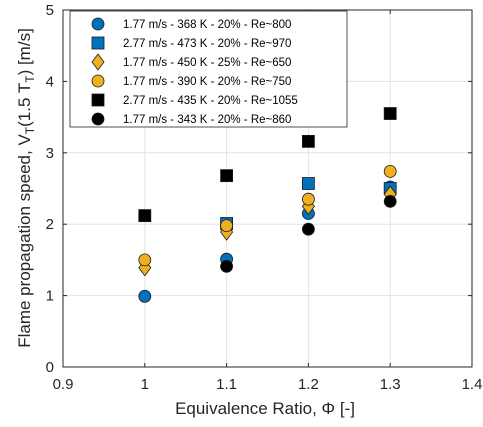 This screenshot has height=427, width=483. Describe the element at coordinates (24, 105) in the screenshot. I see `y-axis-title-mid: (1.5 T` at that location.